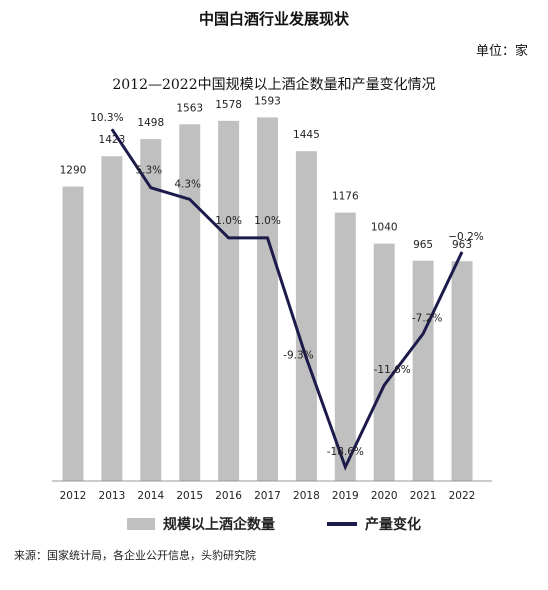 This screenshot has width=548, height=590. Describe the element at coordinates (392, 370) in the screenshot. I see `line-value-label-2020: -11.6%` at that location.